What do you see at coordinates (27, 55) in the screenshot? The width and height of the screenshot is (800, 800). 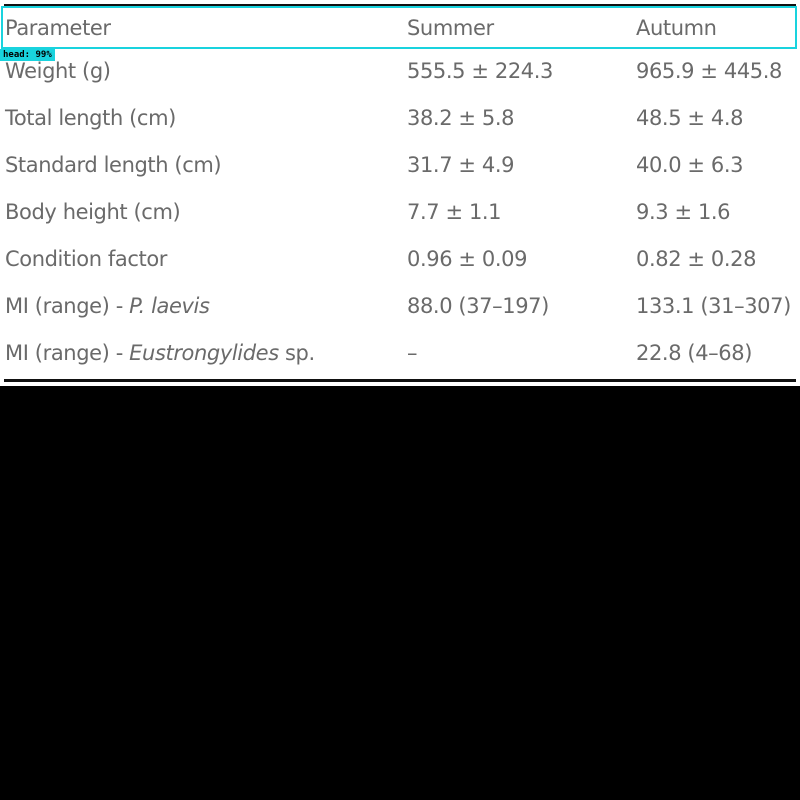 I see `detection-label: head: 99%` at bounding box center [27, 55].